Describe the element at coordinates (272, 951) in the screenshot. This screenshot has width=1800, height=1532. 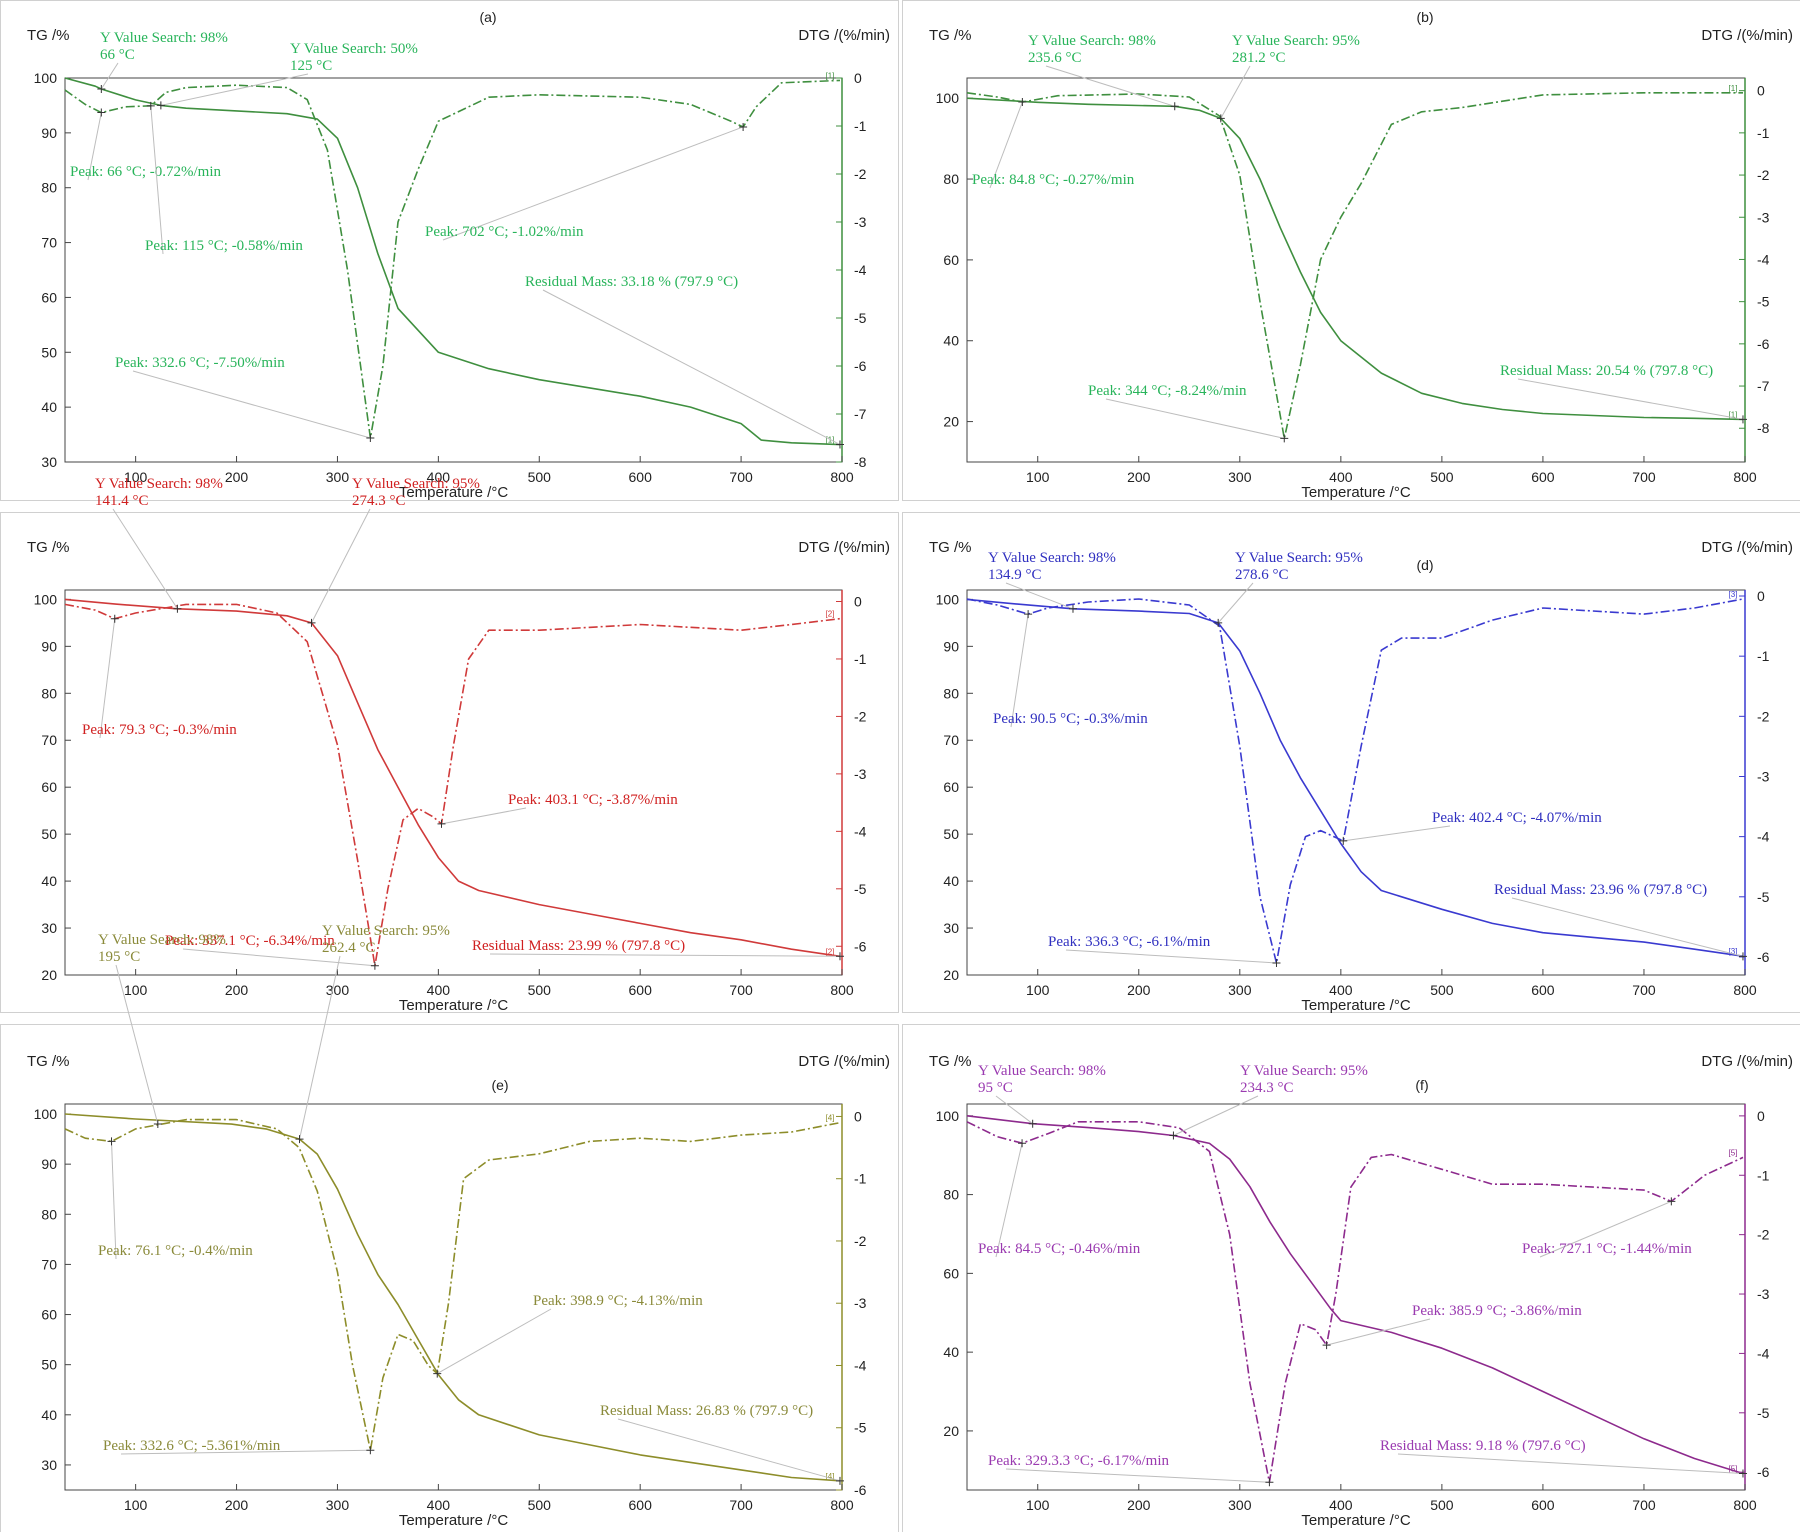
I see `annotation: Peak: 337.1 °C; -6.34%/min` at that location.